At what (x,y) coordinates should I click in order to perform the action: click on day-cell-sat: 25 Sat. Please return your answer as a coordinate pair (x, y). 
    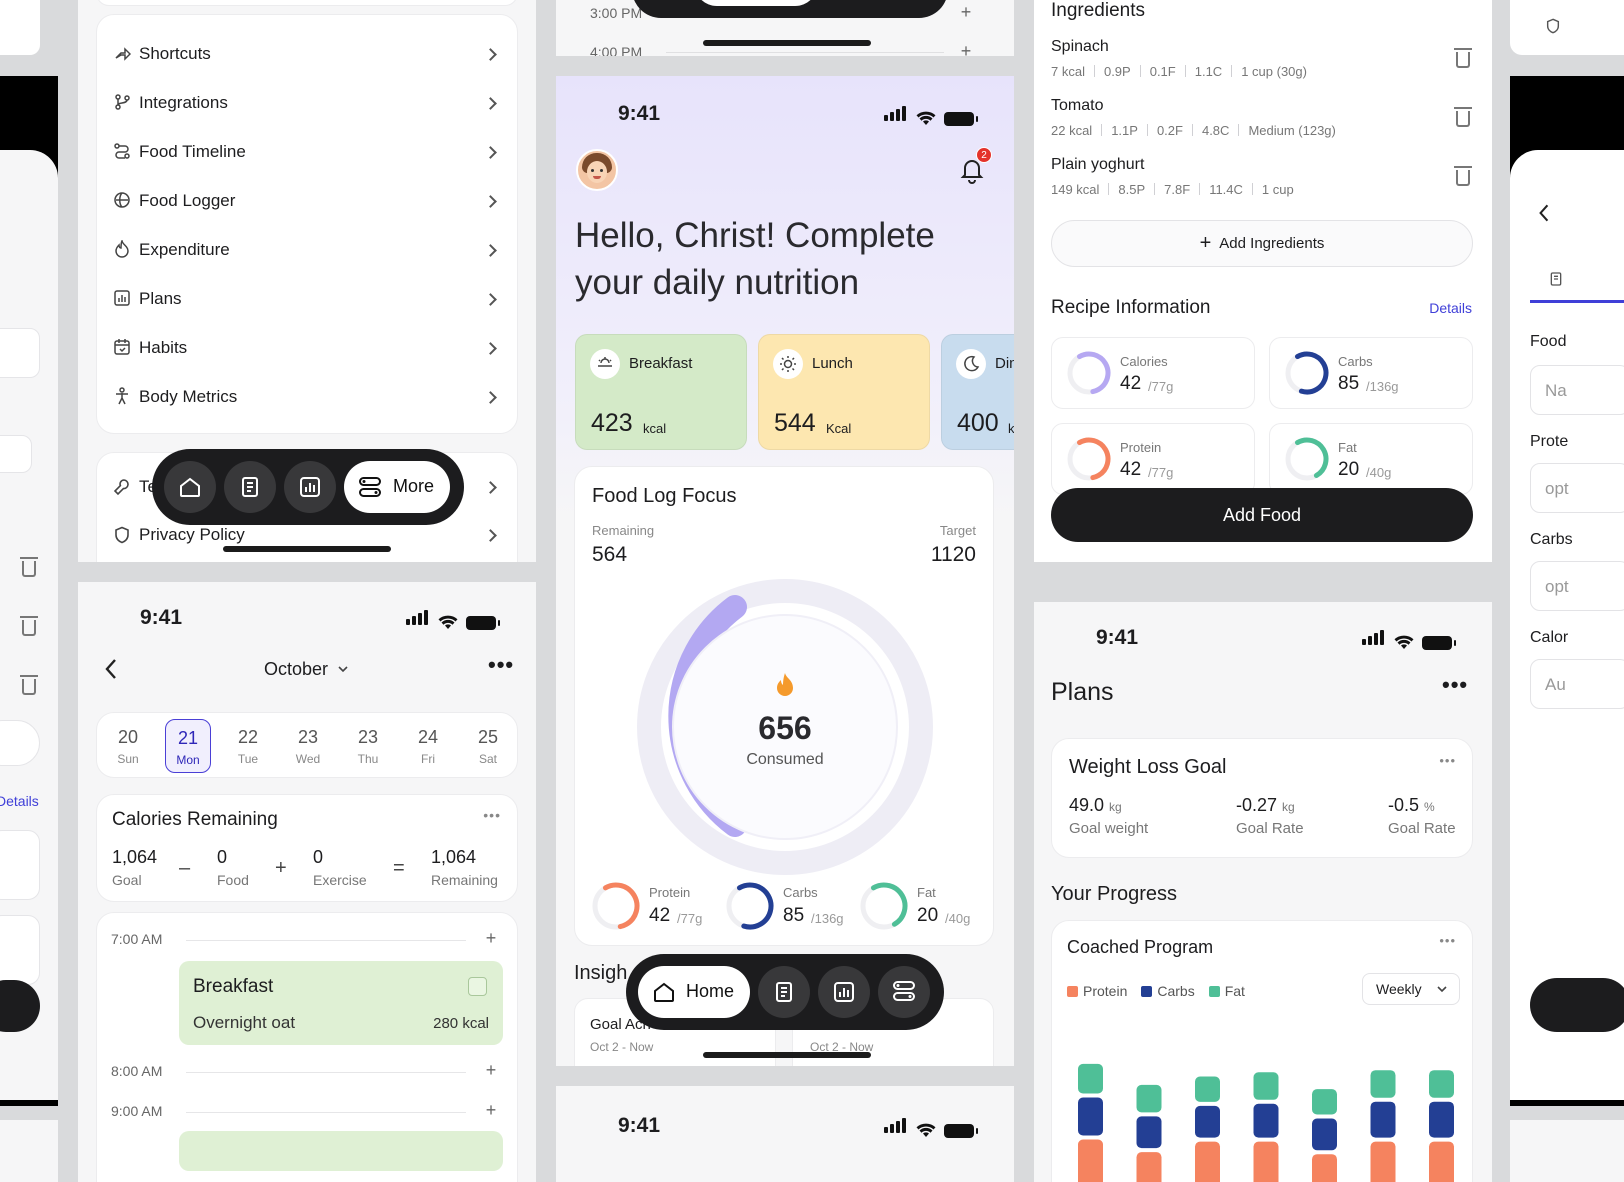
    Looking at the image, I should click on (488, 746).